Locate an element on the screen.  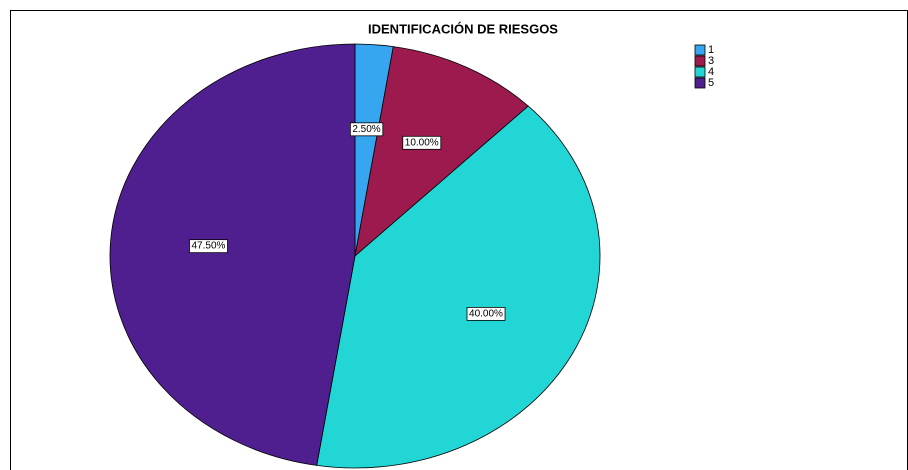
slice-label-text: 2.50% is located at coordinates (366, 129).